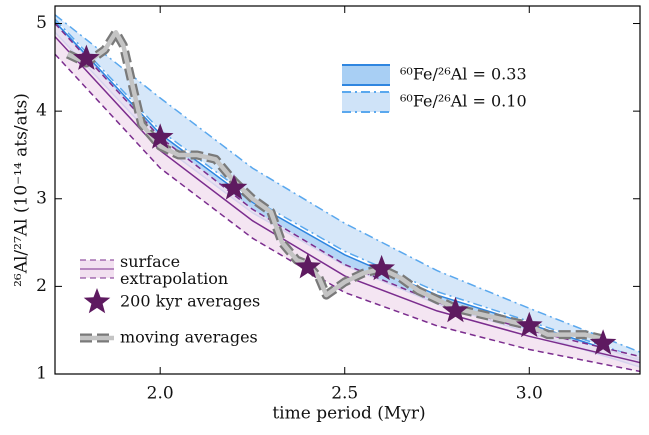 The image size is (649, 435). I want to click on y-tick-label: 3, so click(41, 198).